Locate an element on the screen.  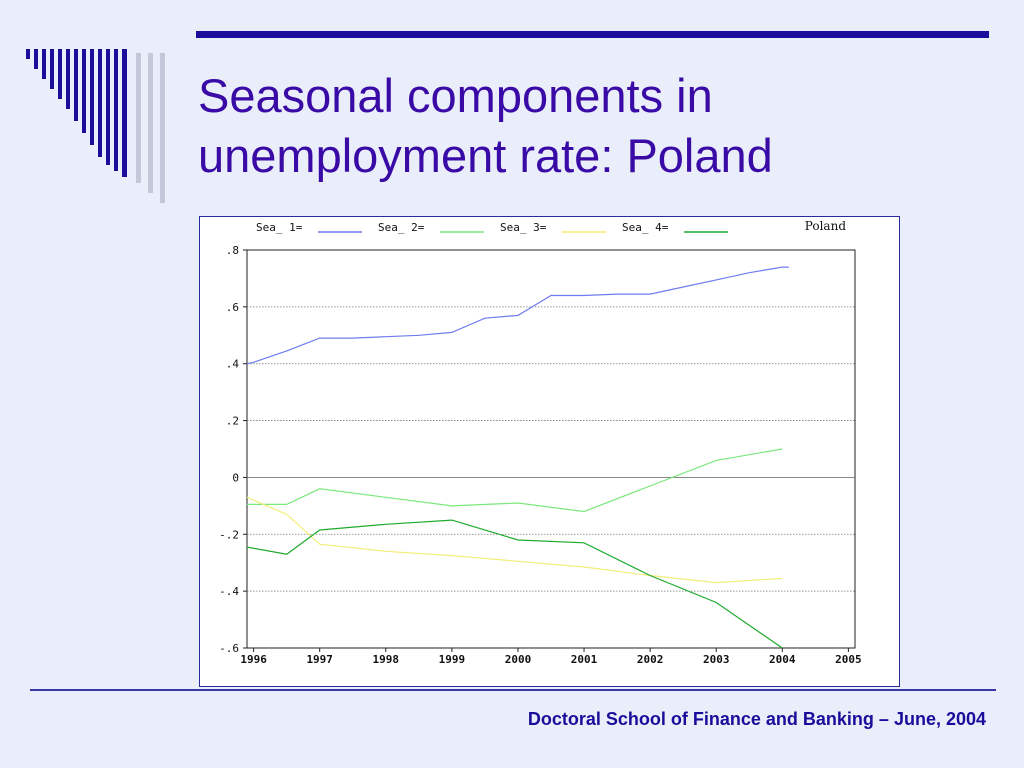
x-tick-label: 1998 is located at coordinates (386, 659).